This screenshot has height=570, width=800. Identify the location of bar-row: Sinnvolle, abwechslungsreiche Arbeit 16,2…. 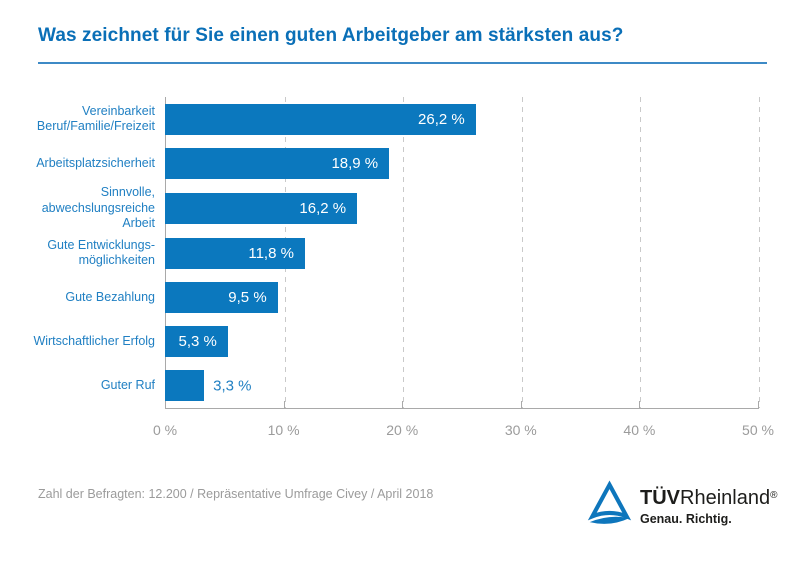
(379, 208).